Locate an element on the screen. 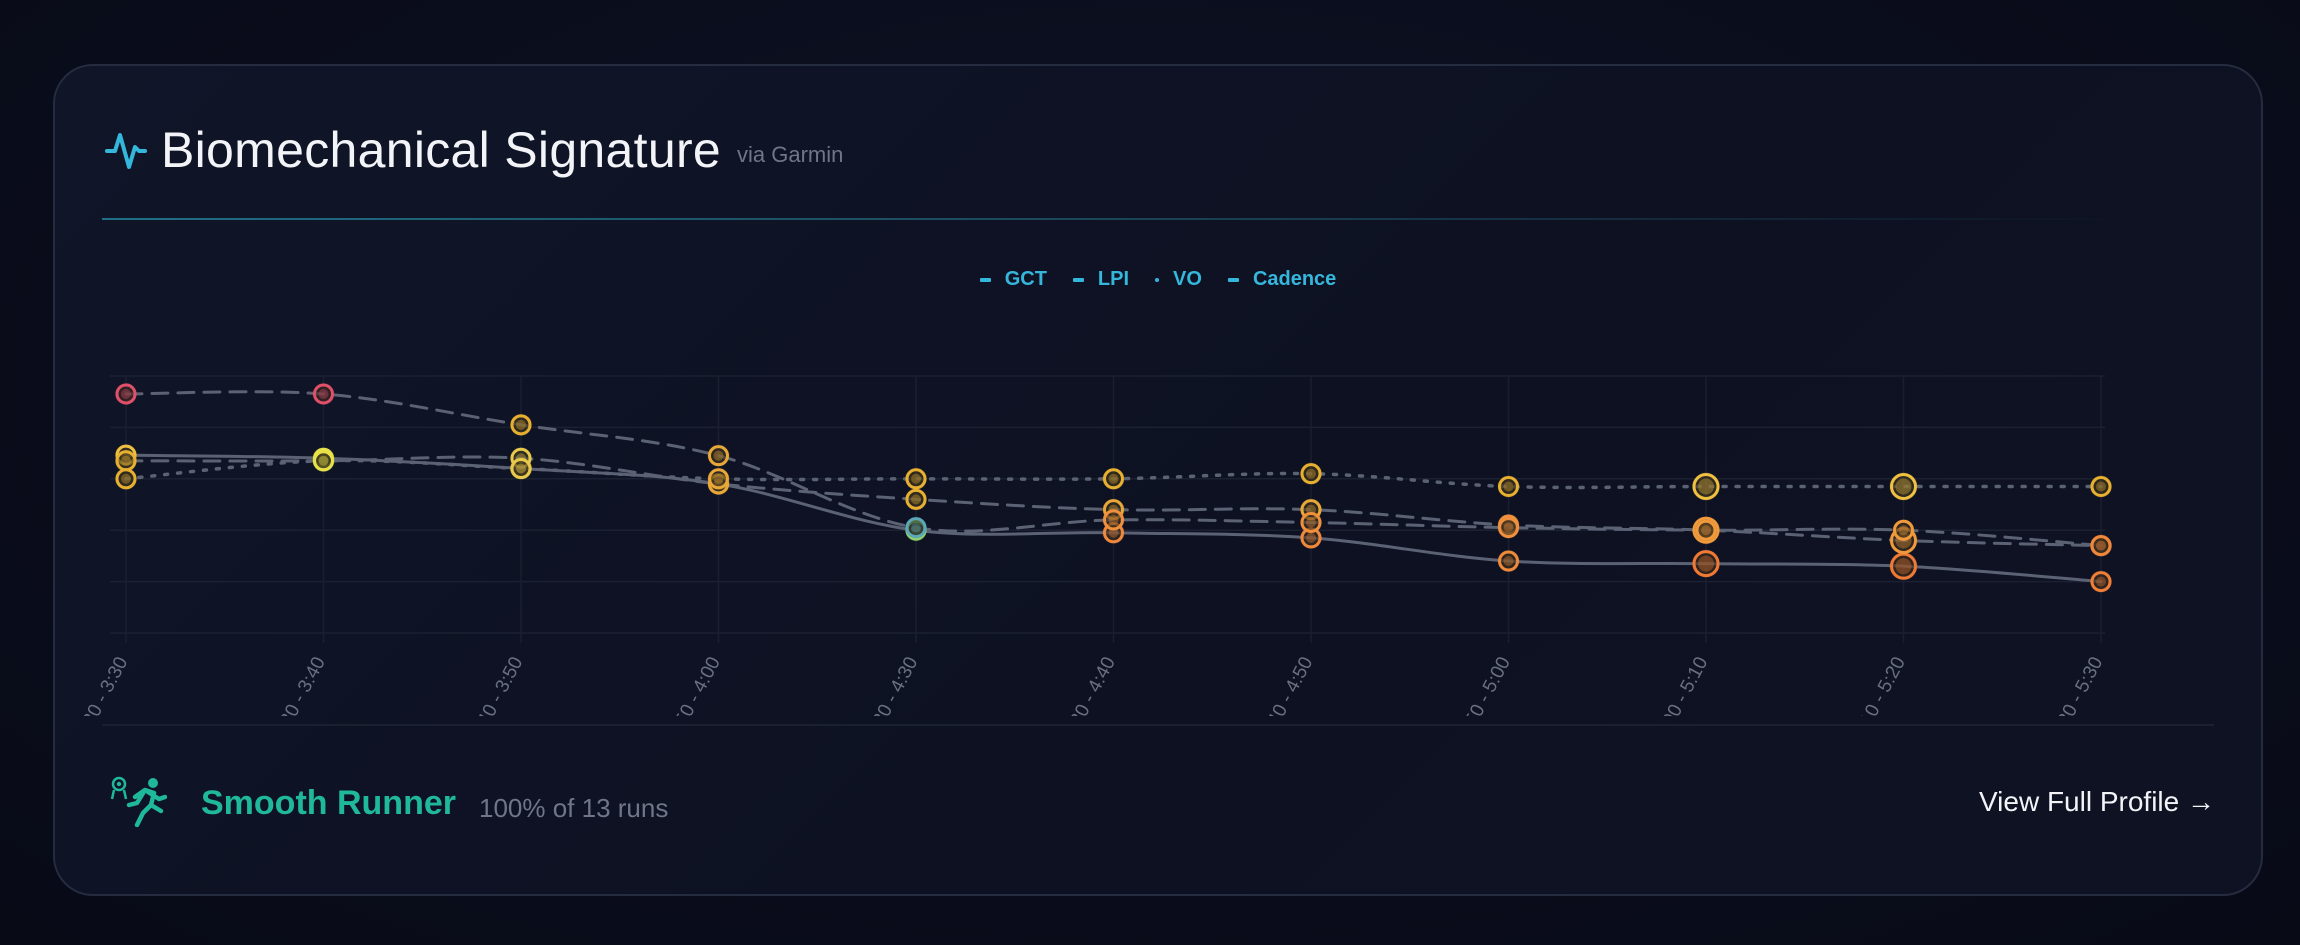 The image size is (2300, 945). data-source-label: via Garmin is located at coordinates (790, 154).